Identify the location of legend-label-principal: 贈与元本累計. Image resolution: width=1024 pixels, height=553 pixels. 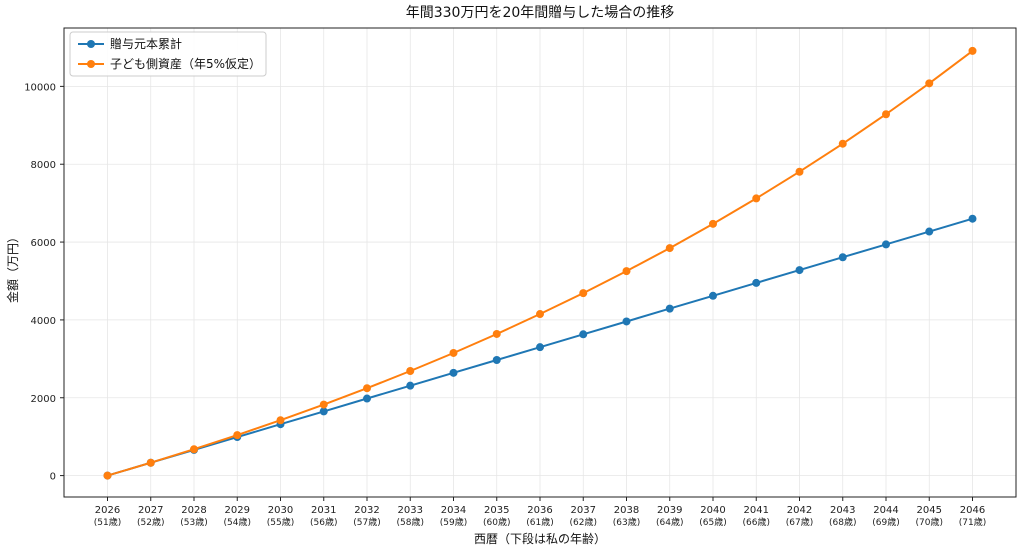
(146, 43).